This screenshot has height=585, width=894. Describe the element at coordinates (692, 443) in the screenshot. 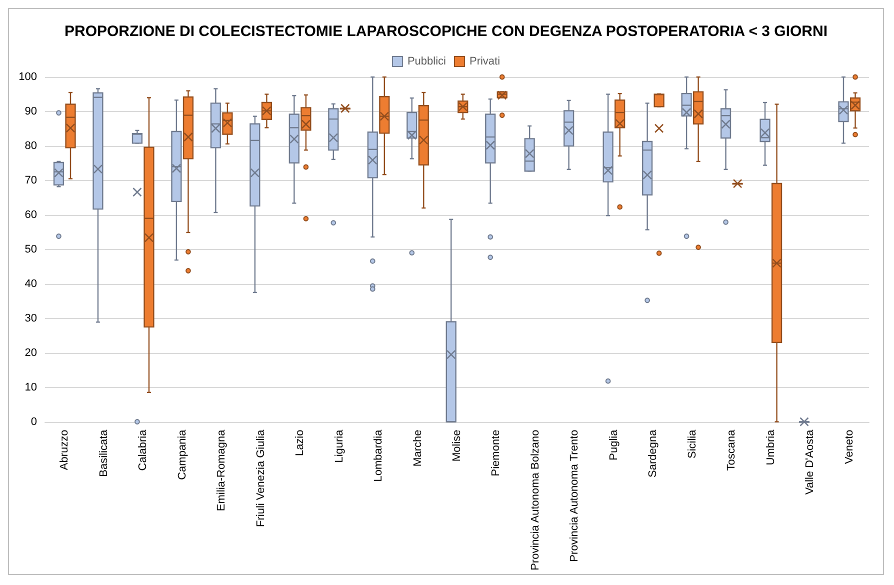

I see `x-tick-label: Sicilia` at that location.